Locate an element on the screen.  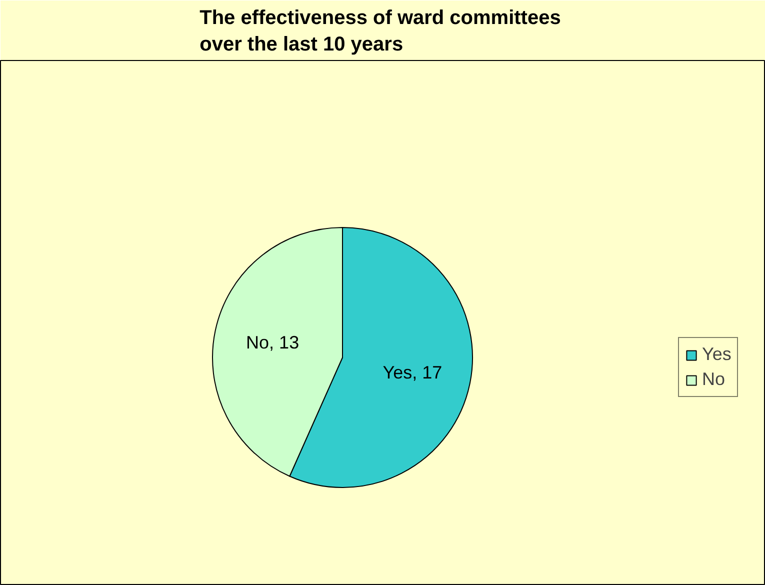
data-label: No, 13 is located at coordinates (273, 342).